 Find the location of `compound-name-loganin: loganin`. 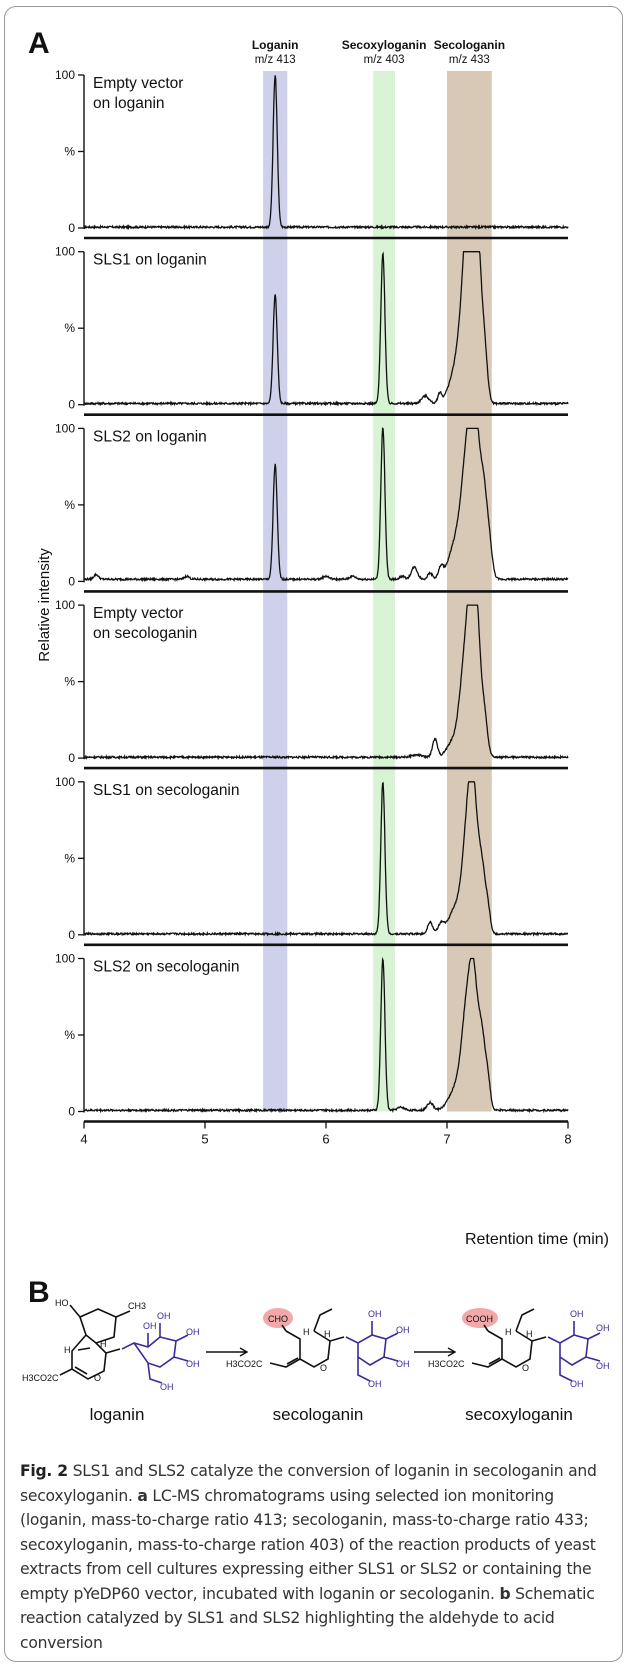

compound-name-loganin: loganin is located at coordinates (117, 1414).